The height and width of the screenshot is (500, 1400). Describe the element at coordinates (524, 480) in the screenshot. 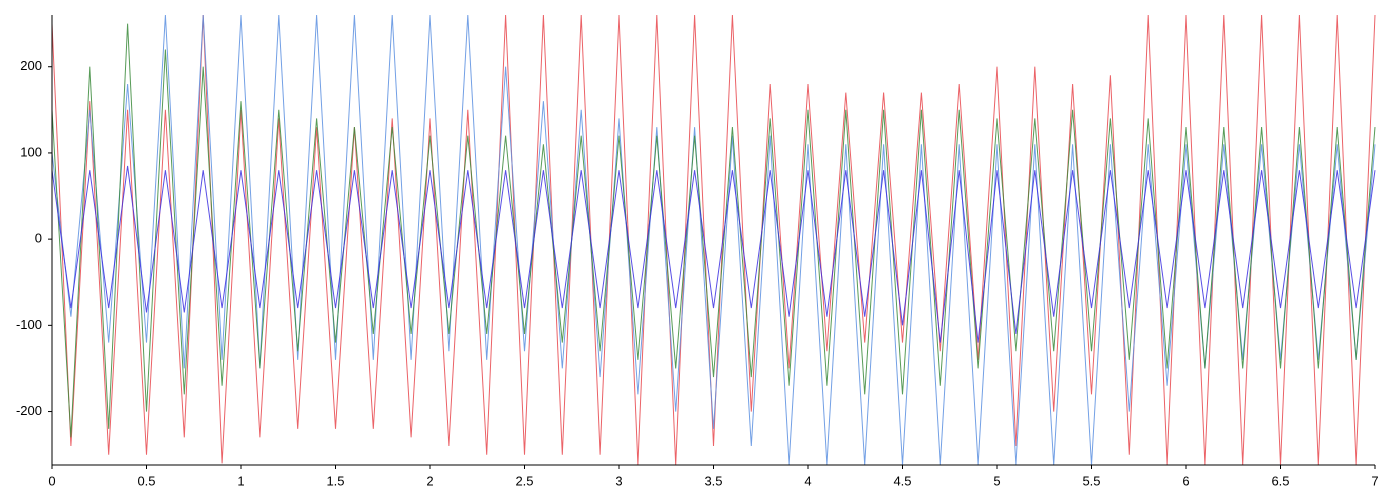

I see `x-tick-label: 2.5` at that location.